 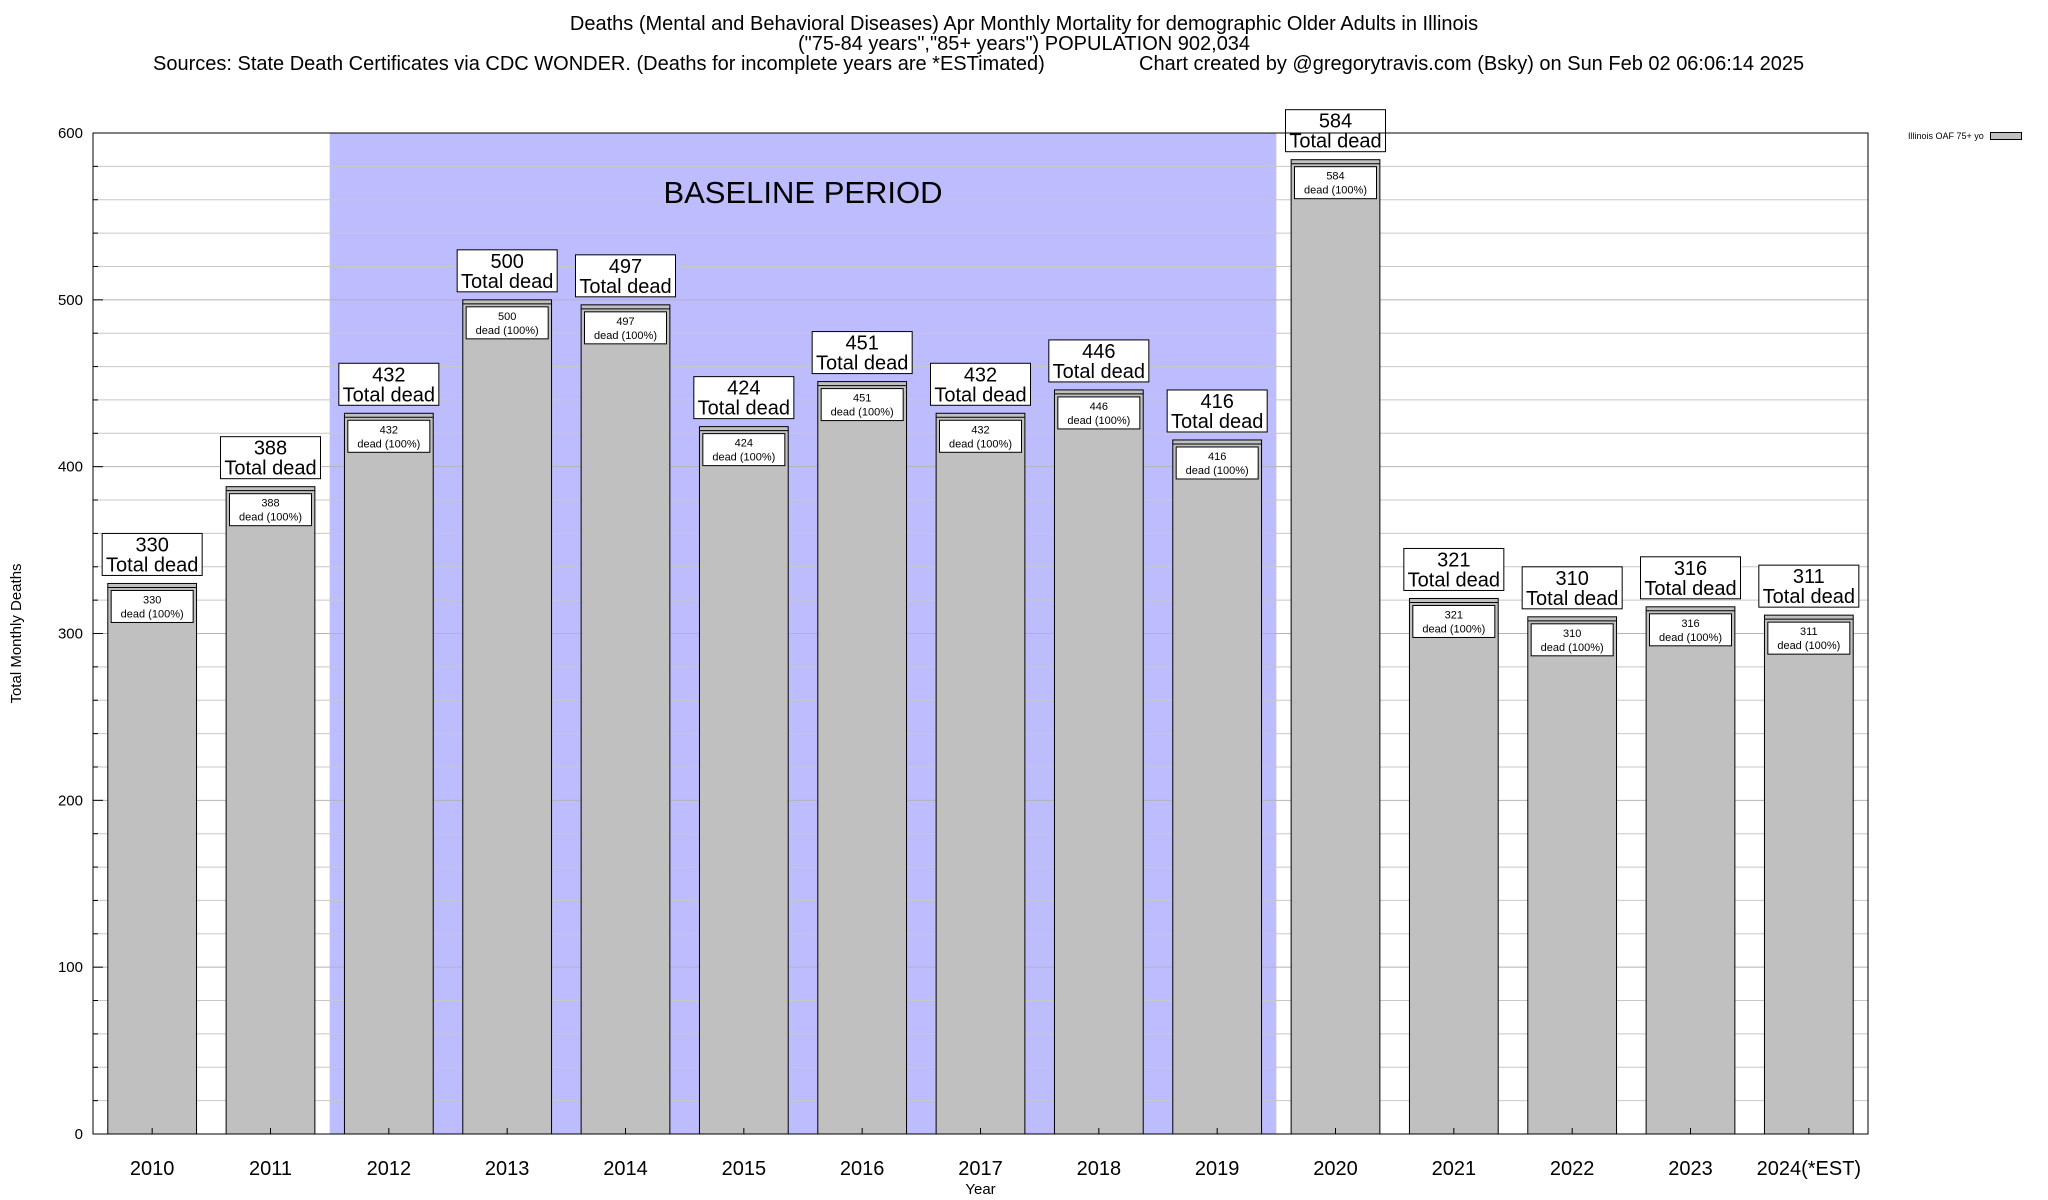 What do you see at coordinates (270, 1169) in the screenshot?
I see `x-tick-label: 2011` at bounding box center [270, 1169].